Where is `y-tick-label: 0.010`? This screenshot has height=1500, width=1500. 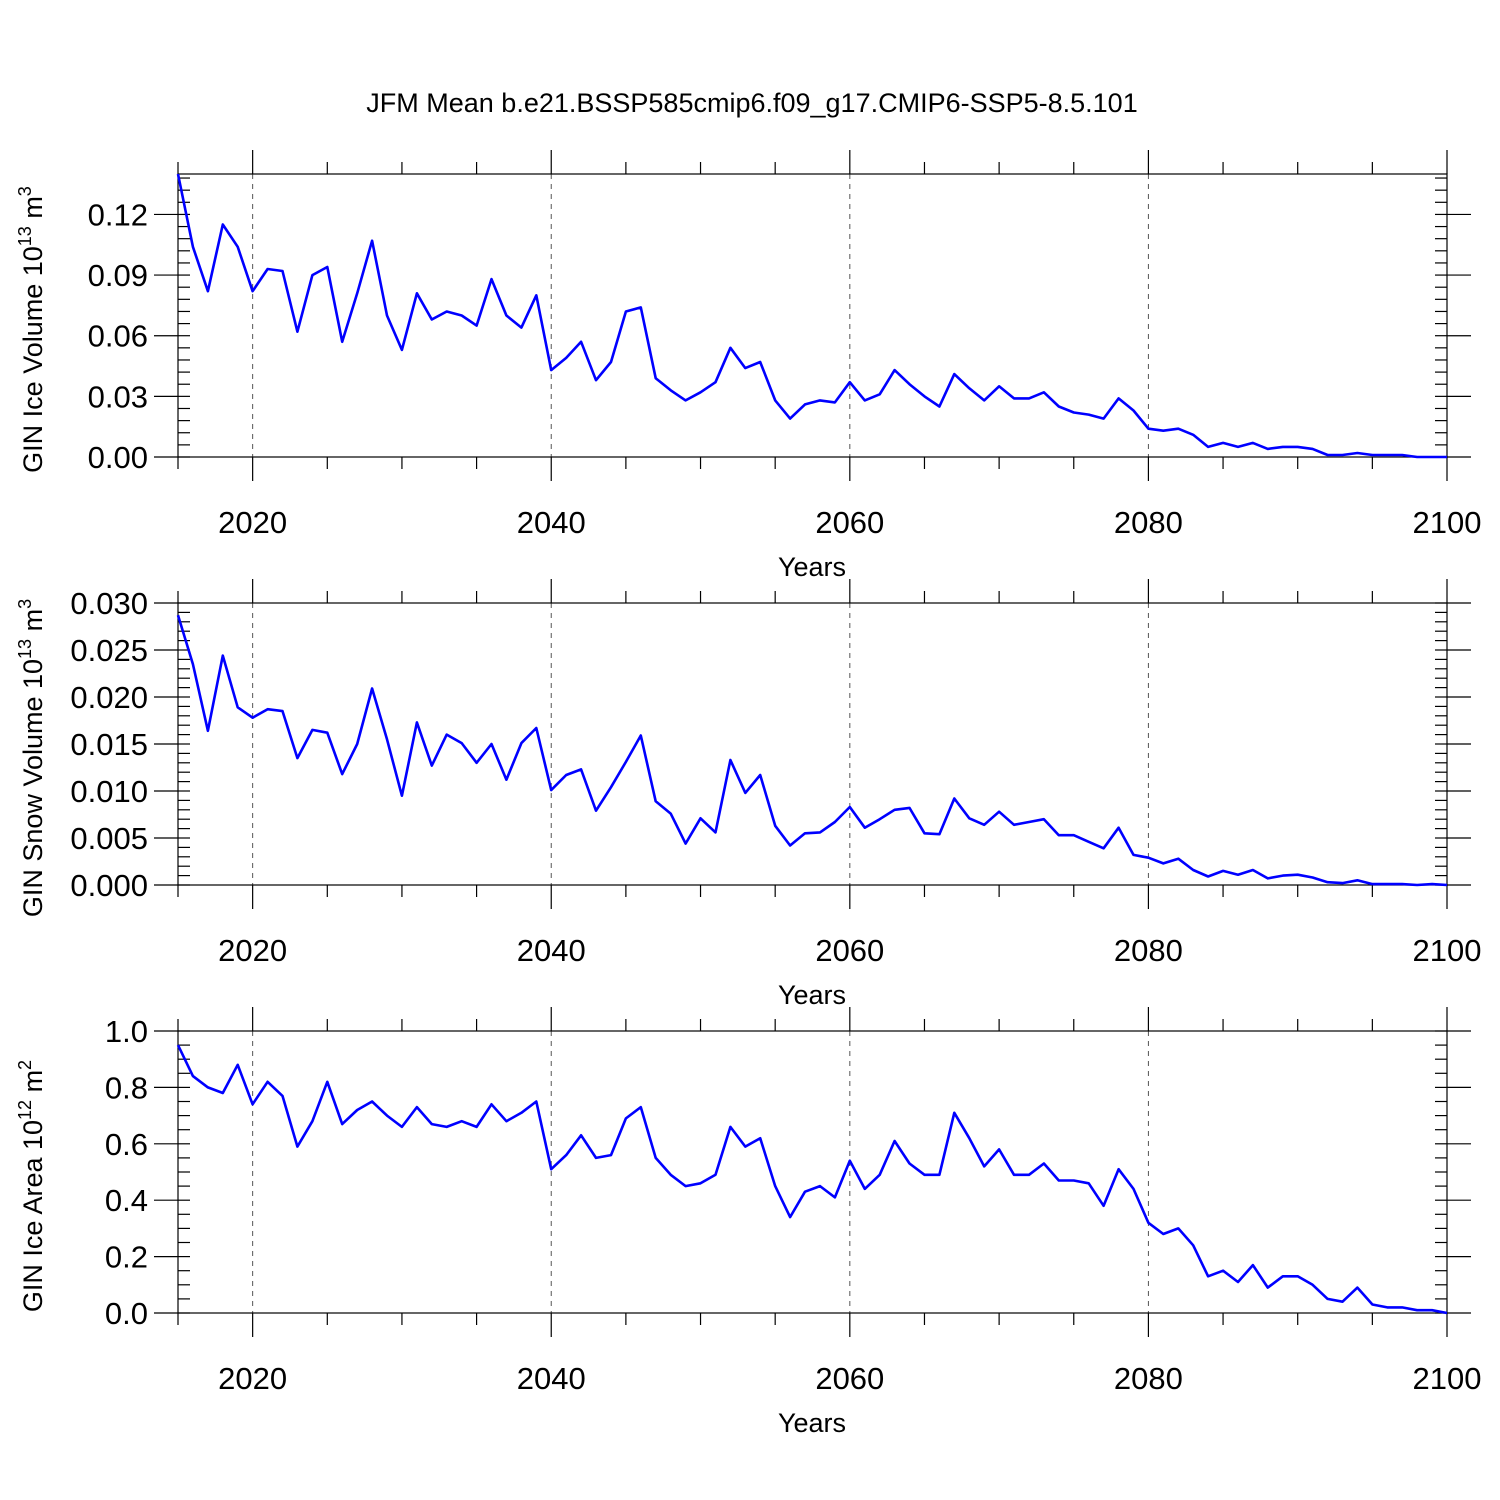 y-tick-label: 0.010 is located at coordinates (109, 791).